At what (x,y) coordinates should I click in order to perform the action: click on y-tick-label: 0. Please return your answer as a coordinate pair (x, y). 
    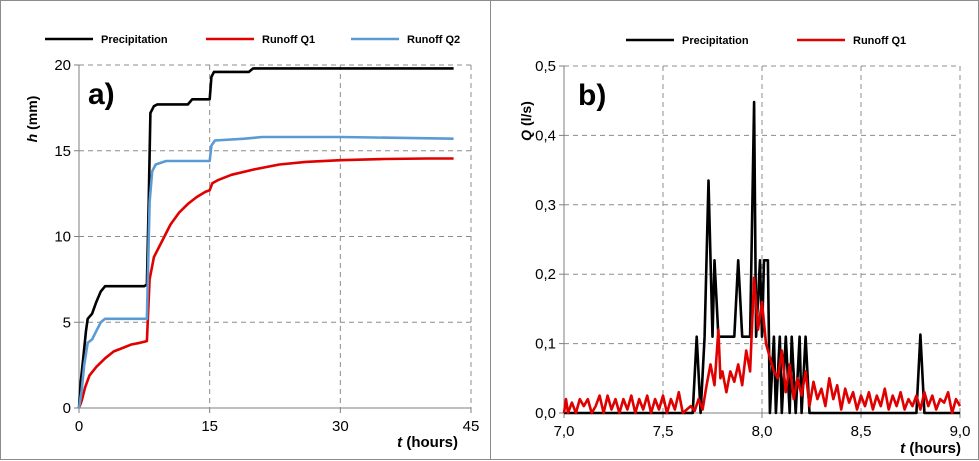
    Looking at the image, I should click on (67, 408).